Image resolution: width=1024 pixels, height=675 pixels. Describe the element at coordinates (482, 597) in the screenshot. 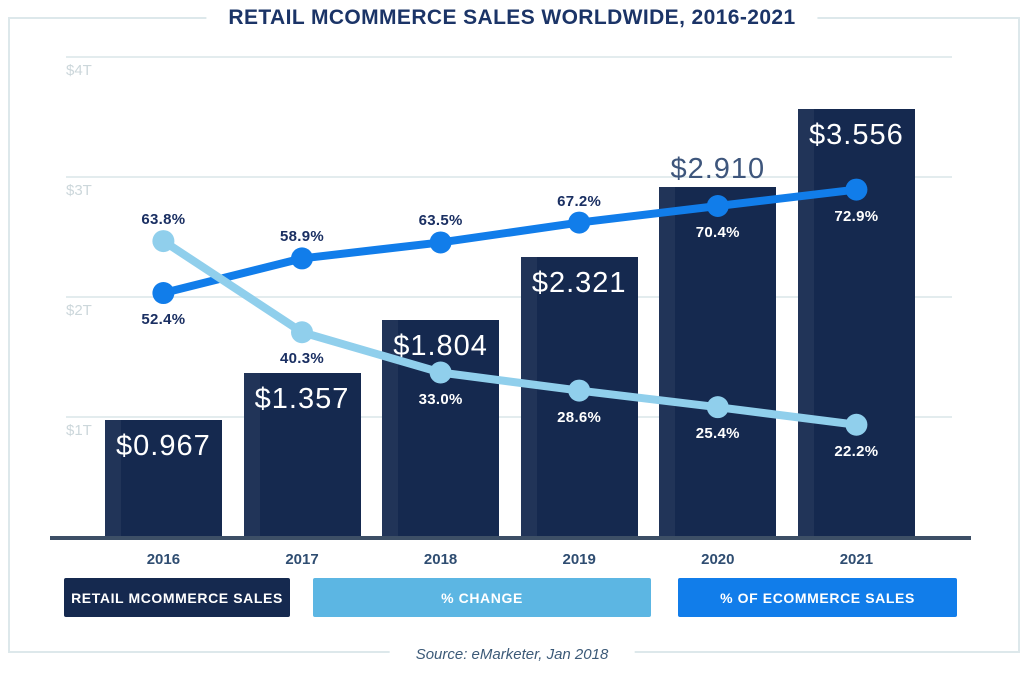

I see `legend-badge--change: % CHANGE` at that location.